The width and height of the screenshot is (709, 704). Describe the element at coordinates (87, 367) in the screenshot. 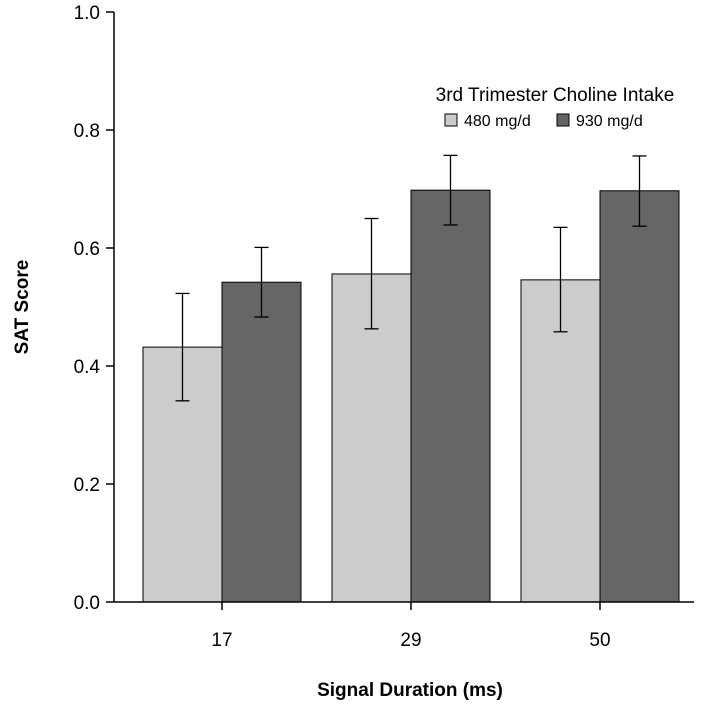

I see `y-tick-label: 0.4` at that location.